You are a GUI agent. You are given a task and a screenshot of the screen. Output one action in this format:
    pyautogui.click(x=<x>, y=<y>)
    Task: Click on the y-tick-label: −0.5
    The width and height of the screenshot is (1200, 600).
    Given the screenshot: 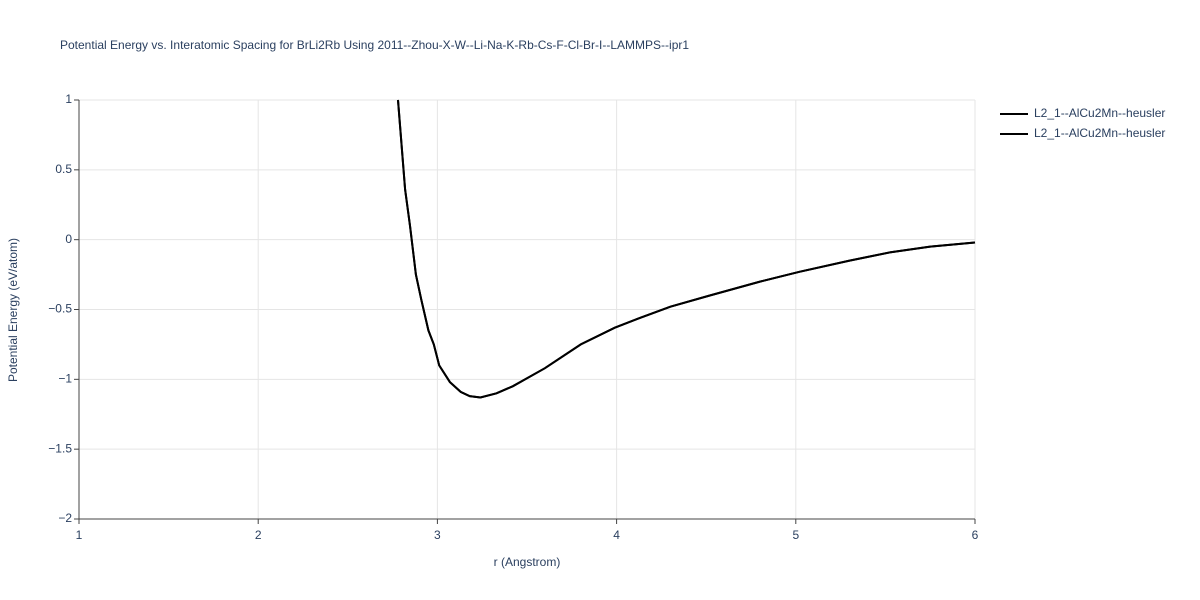 What is the action you would take?
    pyautogui.click(x=60, y=309)
    